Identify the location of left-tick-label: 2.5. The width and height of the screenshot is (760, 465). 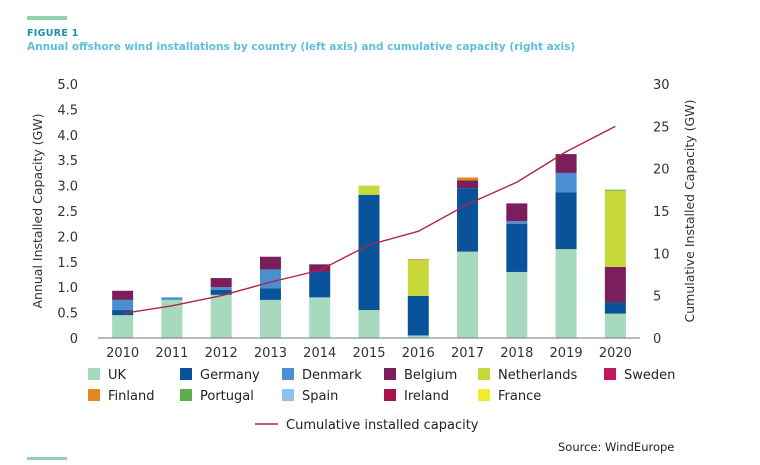
(67, 212).